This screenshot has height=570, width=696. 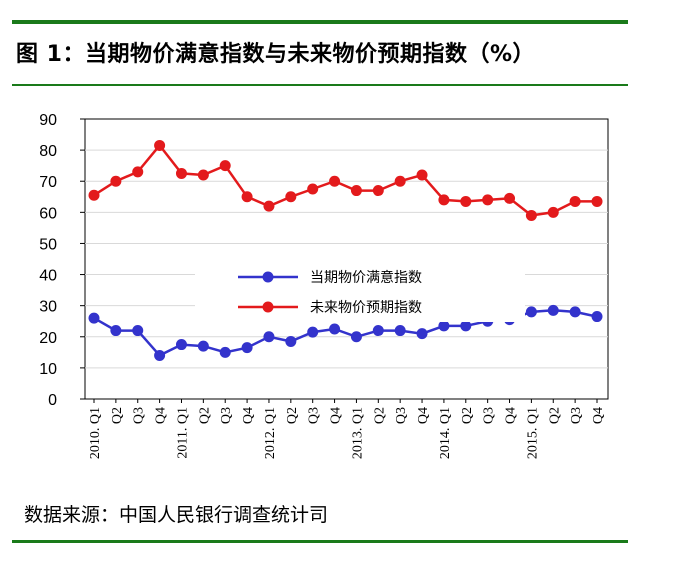 What do you see at coordinates (48, 213) in the screenshot?
I see `y-tick-label: 60` at bounding box center [48, 213].